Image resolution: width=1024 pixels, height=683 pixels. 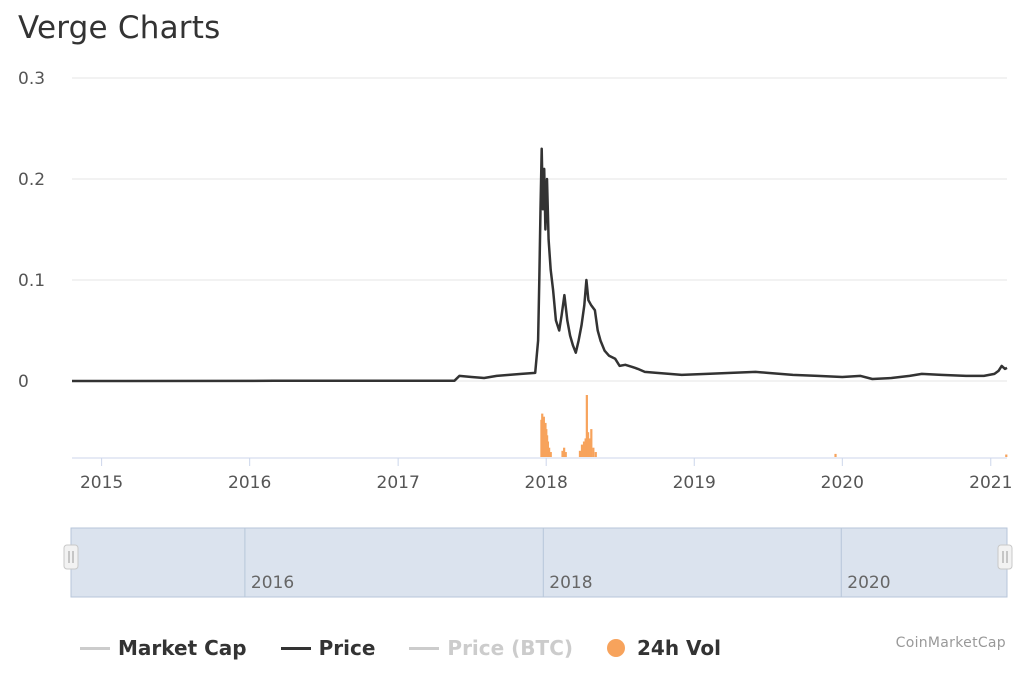 What do you see at coordinates (616, 648) in the screenshot?
I see `volume-dot-icon` at bounding box center [616, 648].